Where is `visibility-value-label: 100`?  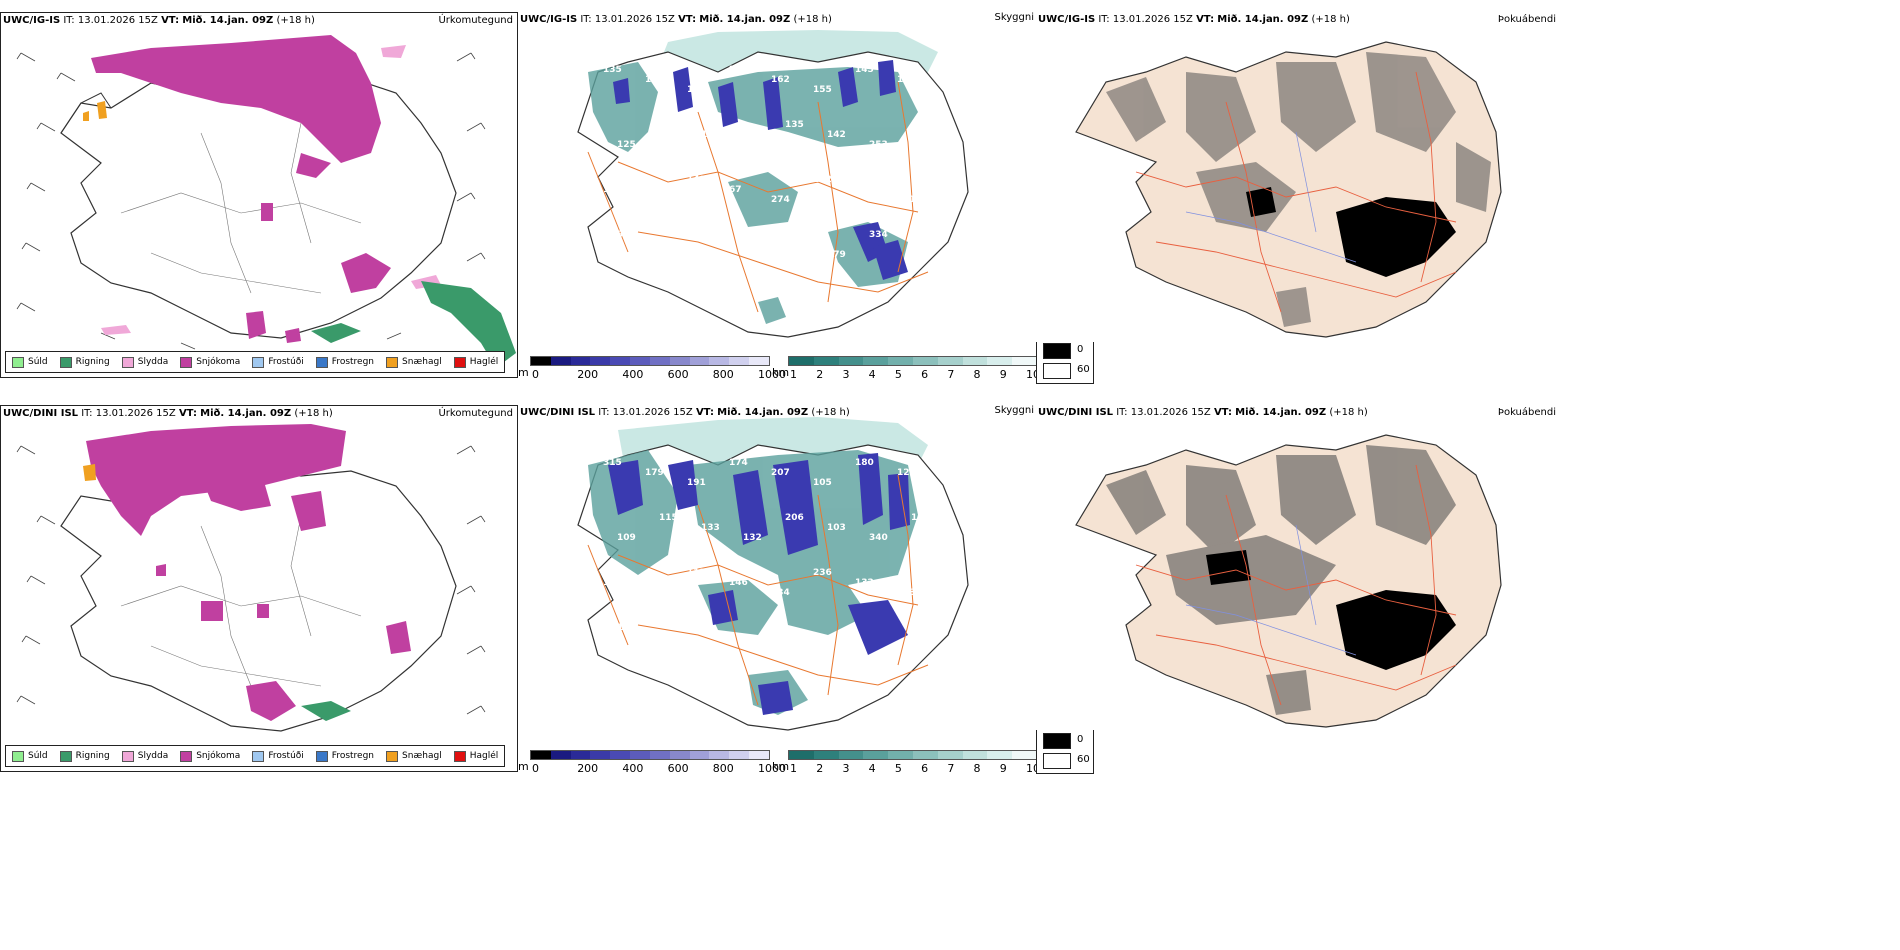
visibility-value-label: 100 is located at coordinates (710, 135).